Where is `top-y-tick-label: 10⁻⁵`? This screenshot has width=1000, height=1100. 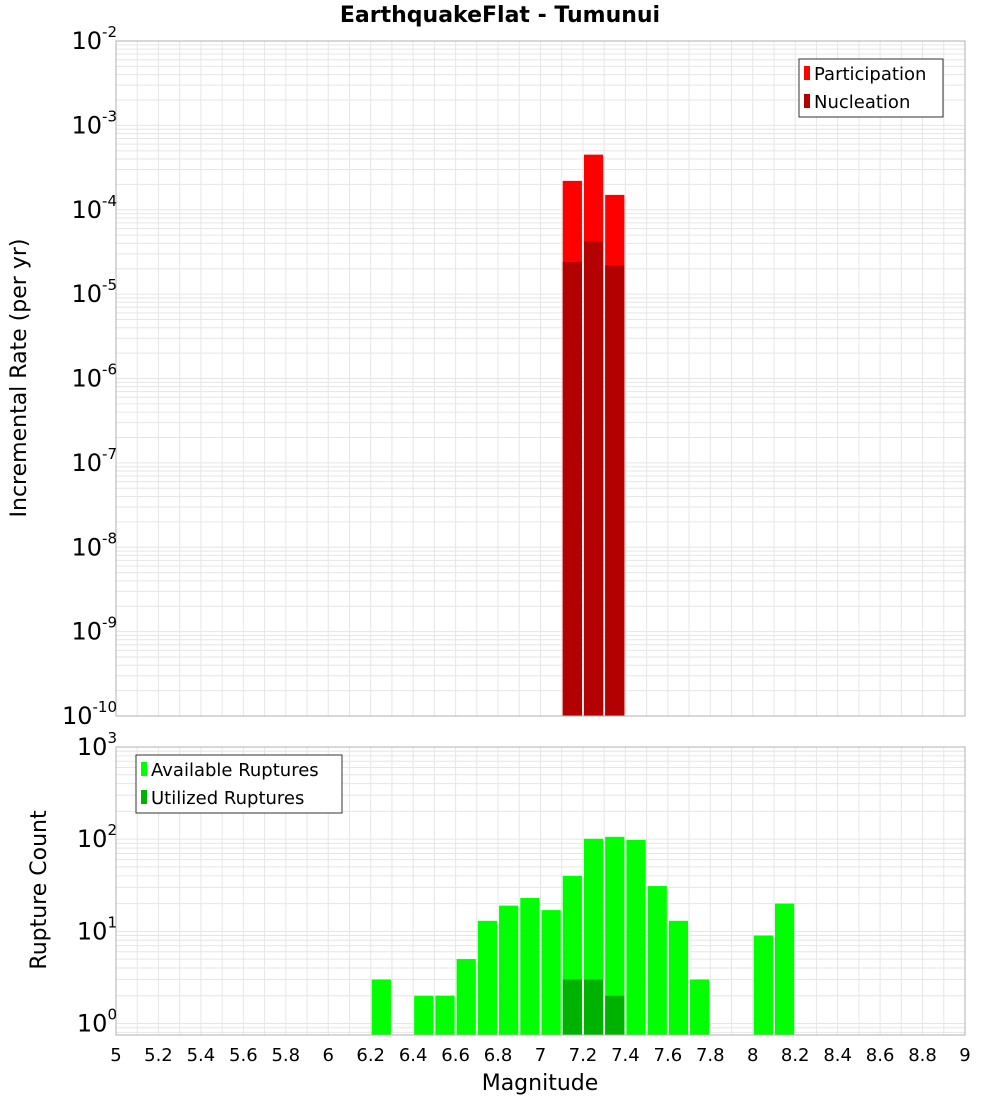 top-y-tick-label: 10⁻⁵ is located at coordinates (94, 292).